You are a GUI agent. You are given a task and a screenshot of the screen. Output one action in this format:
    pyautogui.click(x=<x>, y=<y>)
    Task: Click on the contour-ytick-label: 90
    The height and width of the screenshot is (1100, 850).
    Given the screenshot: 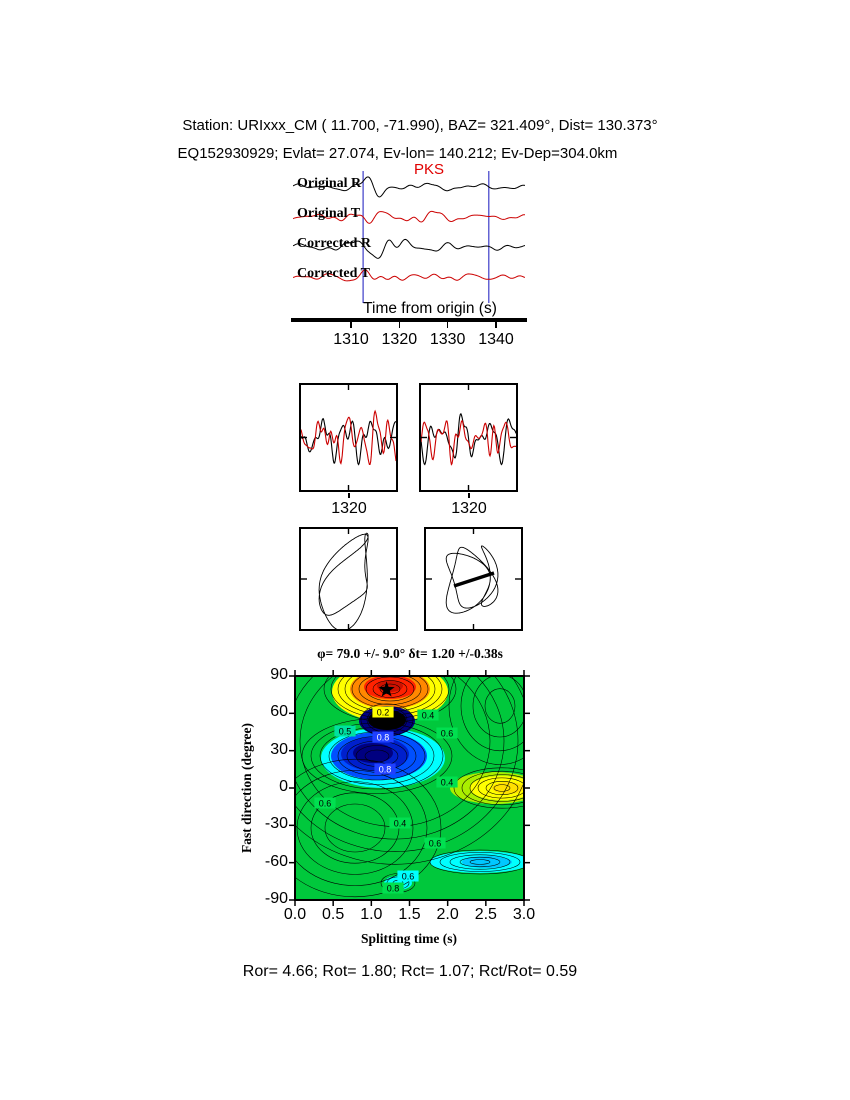 What is the action you would take?
    pyautogui.click(x=279, y=674)
    